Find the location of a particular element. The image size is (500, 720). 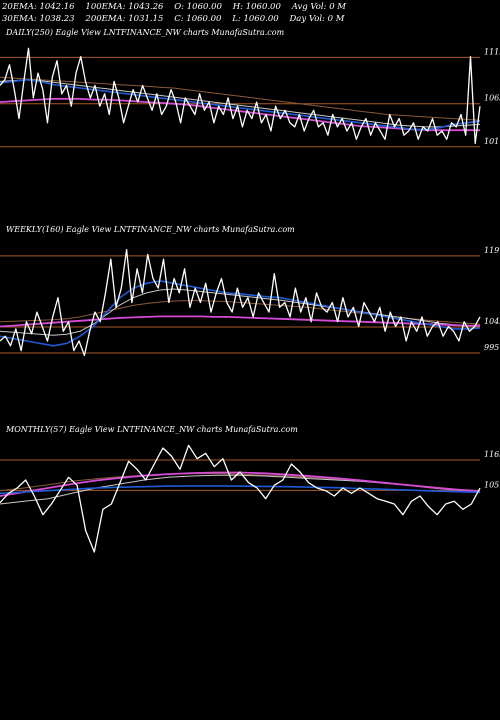

close-label: C: is located at coordinates (179, 19).